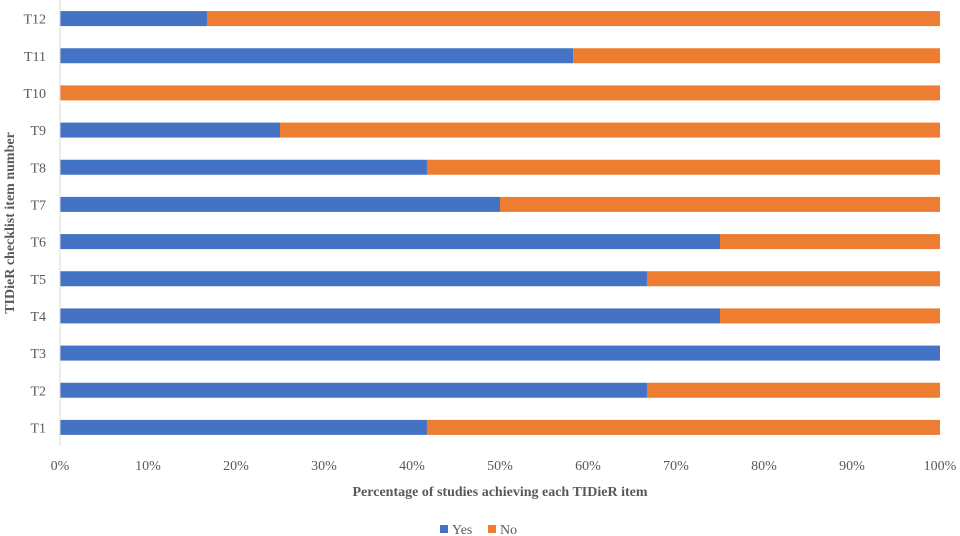 The image size is (960, 536). Describe the element at coordinates (353, 279) in the screenshot. I see `bar-yes-t5` at that location.